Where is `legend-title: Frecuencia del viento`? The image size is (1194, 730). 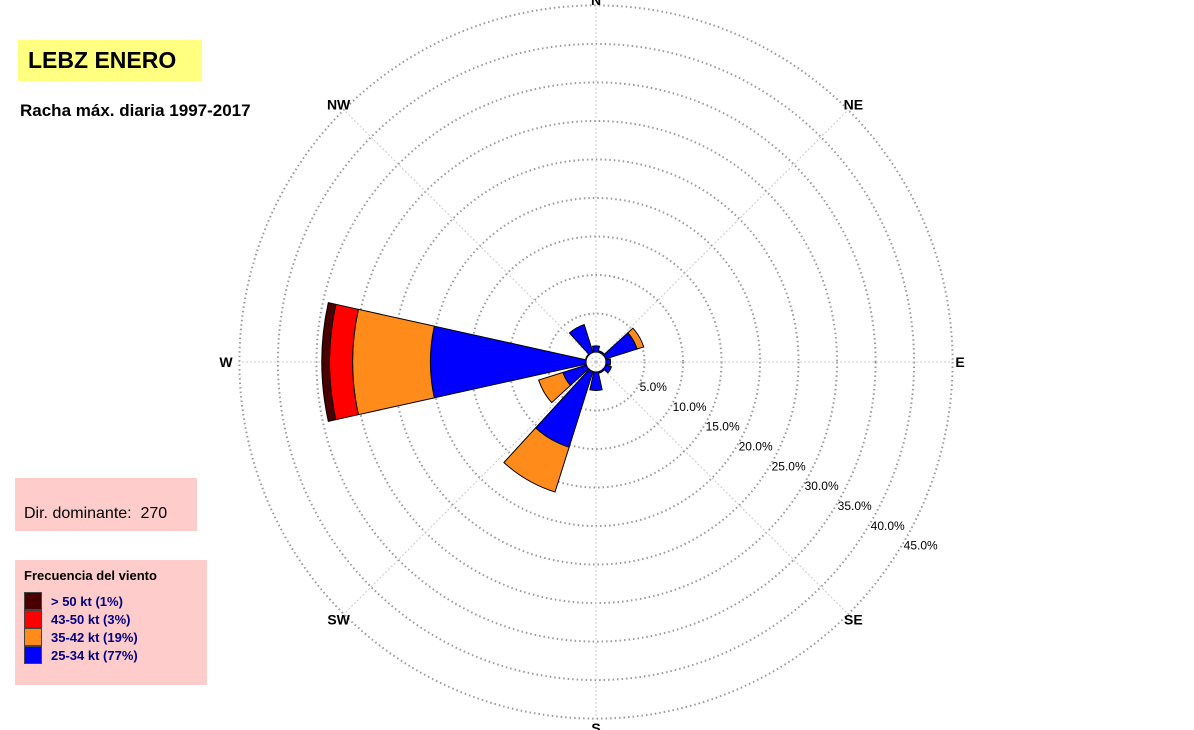 legend-title: Frecuencia del viento is located at coordinates (90, 575).